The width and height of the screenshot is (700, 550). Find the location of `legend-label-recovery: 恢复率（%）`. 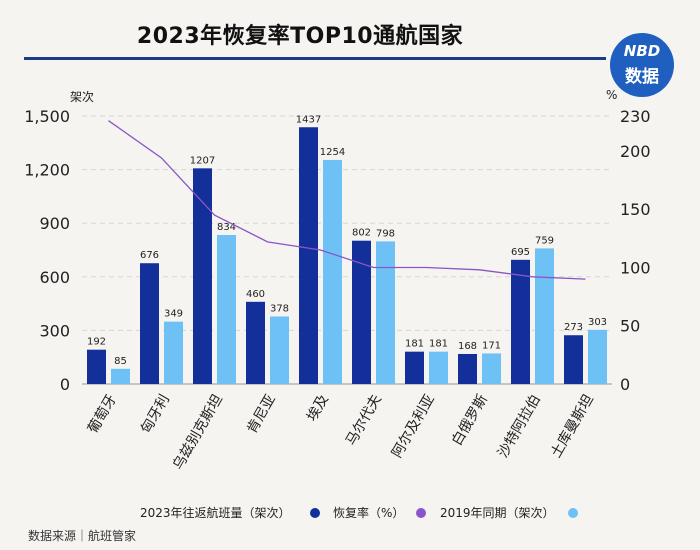

legend-label-recovery: 恢复率（%） is located at coordinates (369, 513).